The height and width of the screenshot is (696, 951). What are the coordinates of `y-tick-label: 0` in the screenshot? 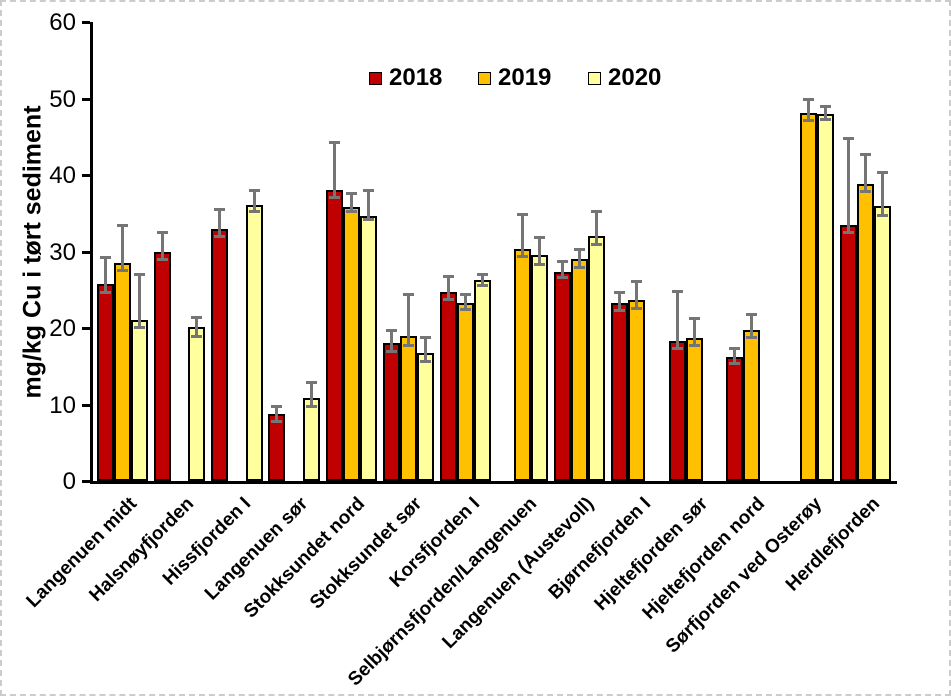 It's located at (69, 481).